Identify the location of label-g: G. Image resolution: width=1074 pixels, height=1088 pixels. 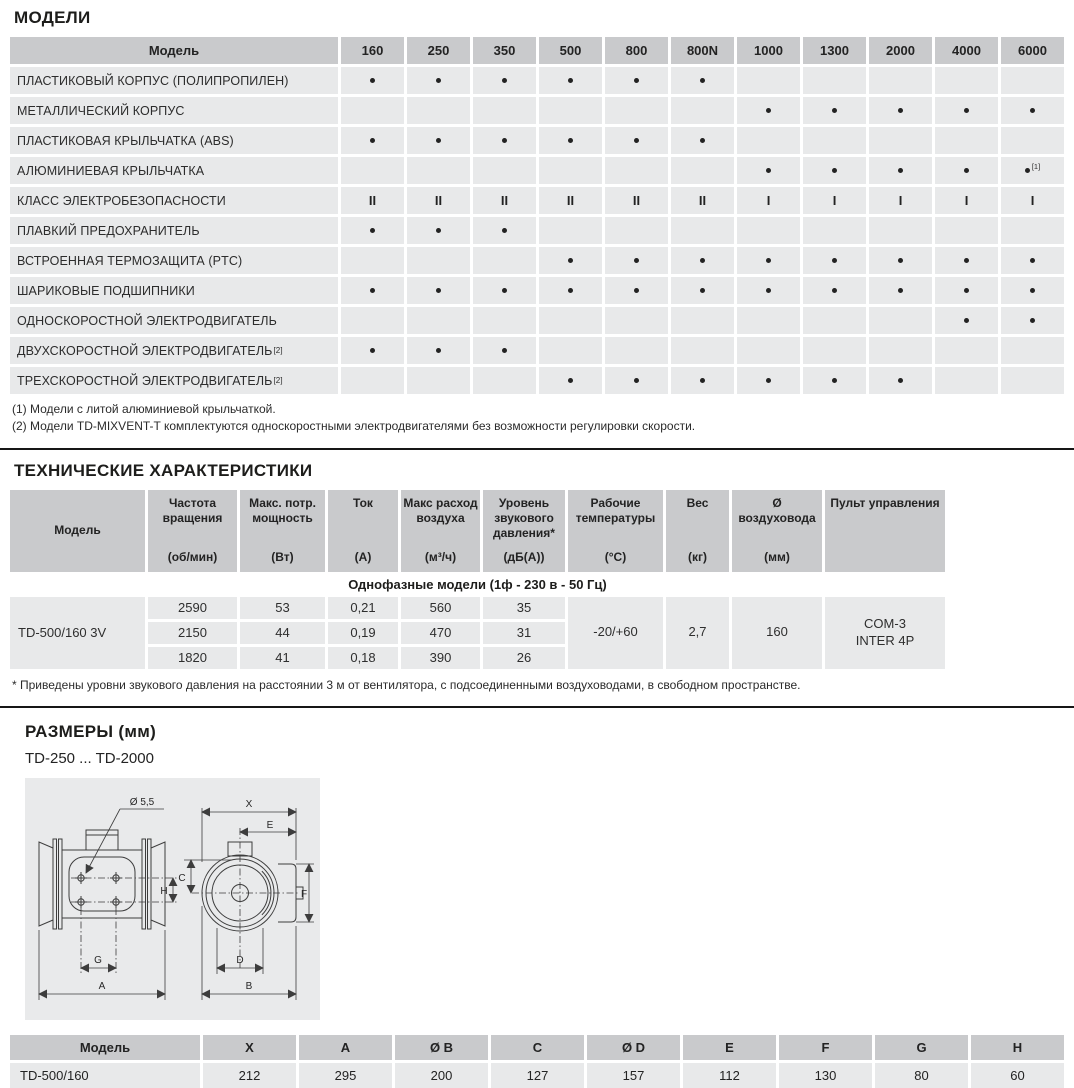
(98, 960).